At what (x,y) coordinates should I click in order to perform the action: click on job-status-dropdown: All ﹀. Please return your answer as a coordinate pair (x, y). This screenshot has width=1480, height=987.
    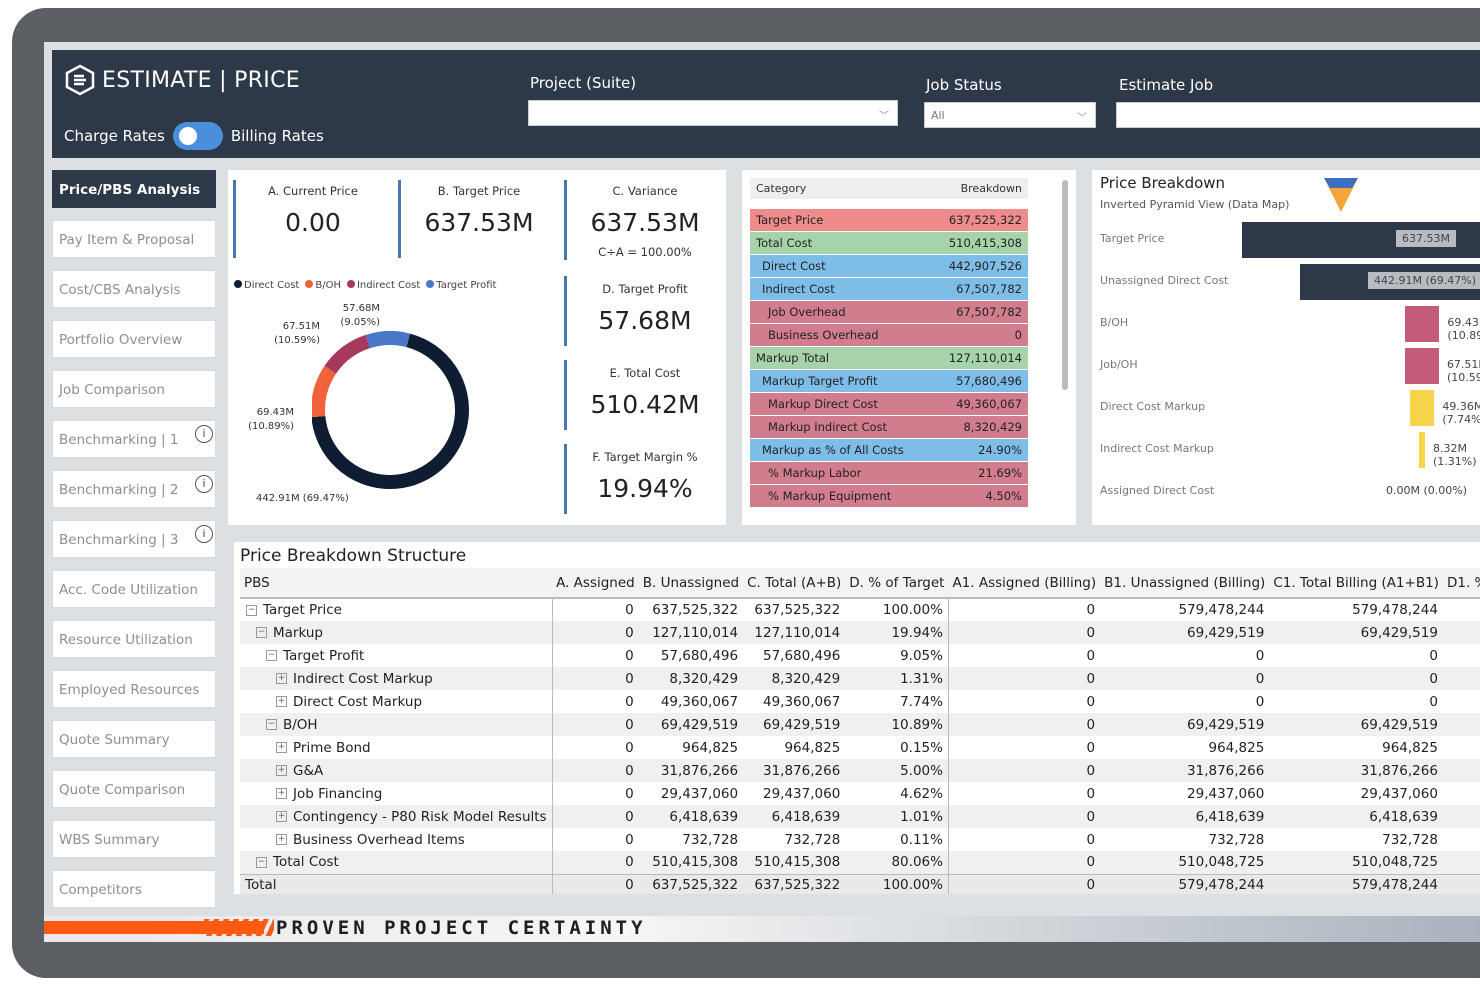
    Looking at the image, I should click on (1010, 115).